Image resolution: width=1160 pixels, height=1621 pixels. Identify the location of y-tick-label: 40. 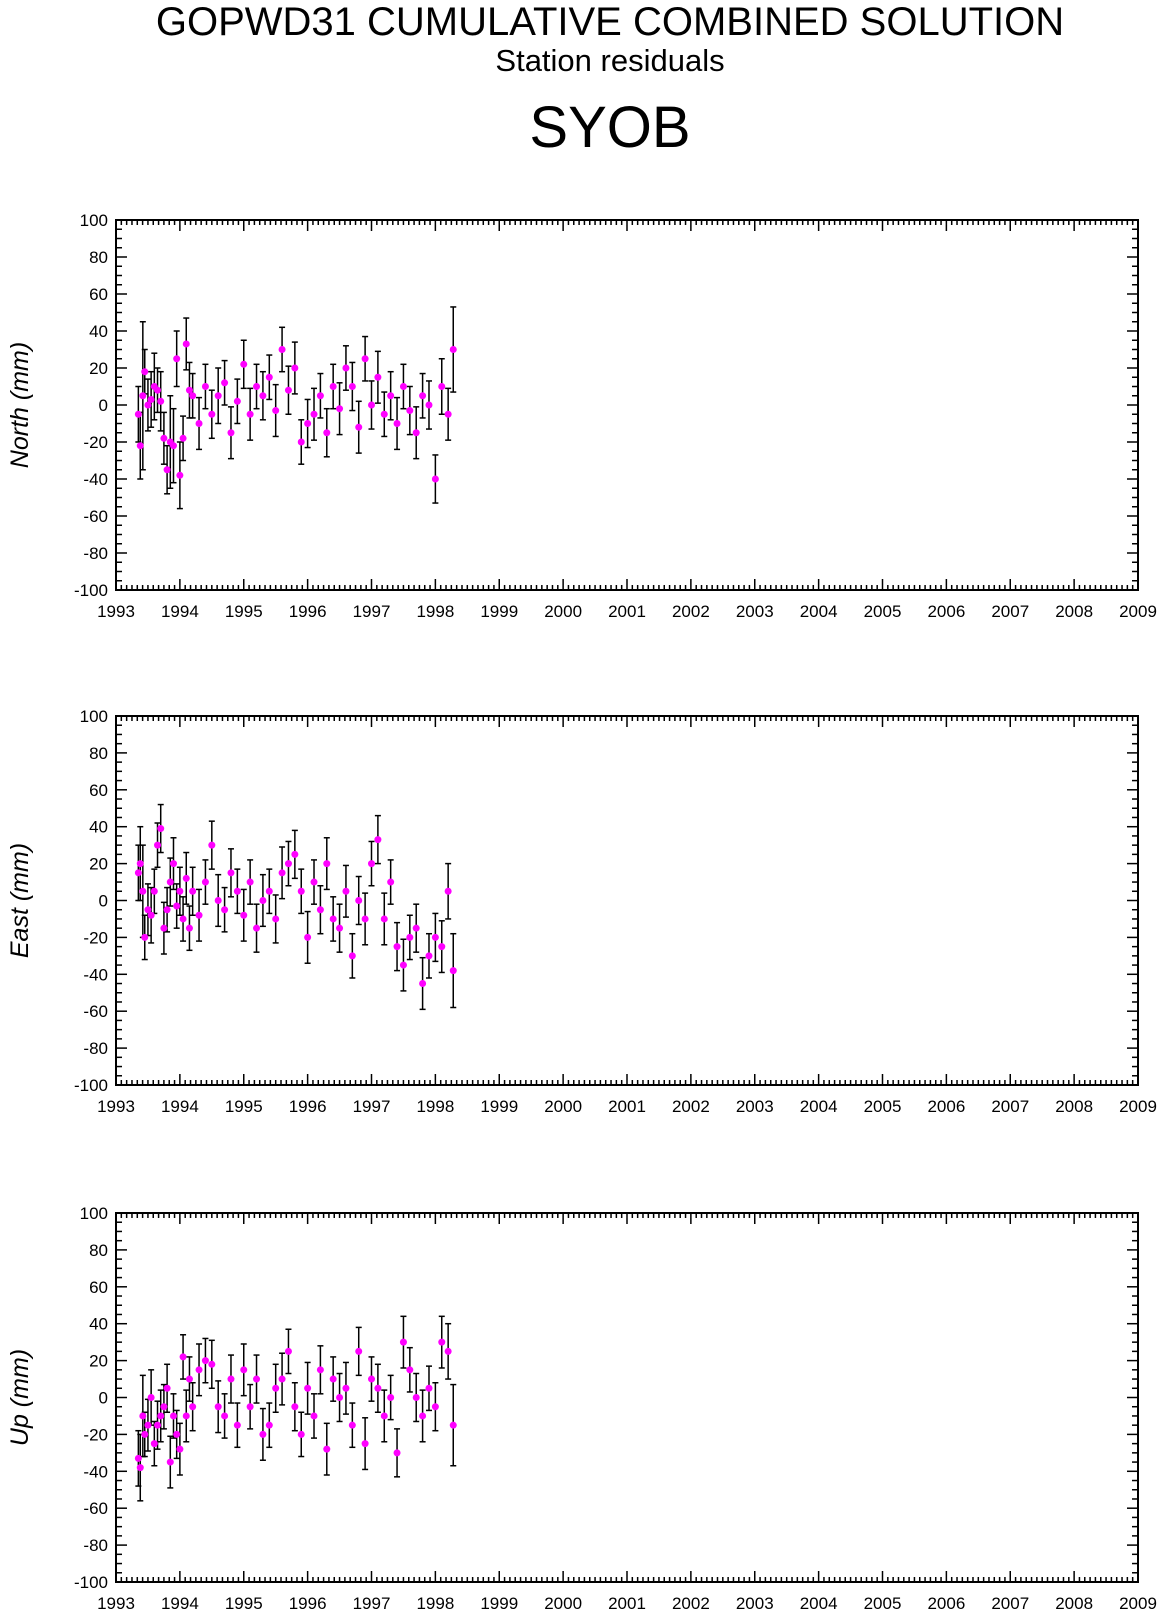
(98, 1324).